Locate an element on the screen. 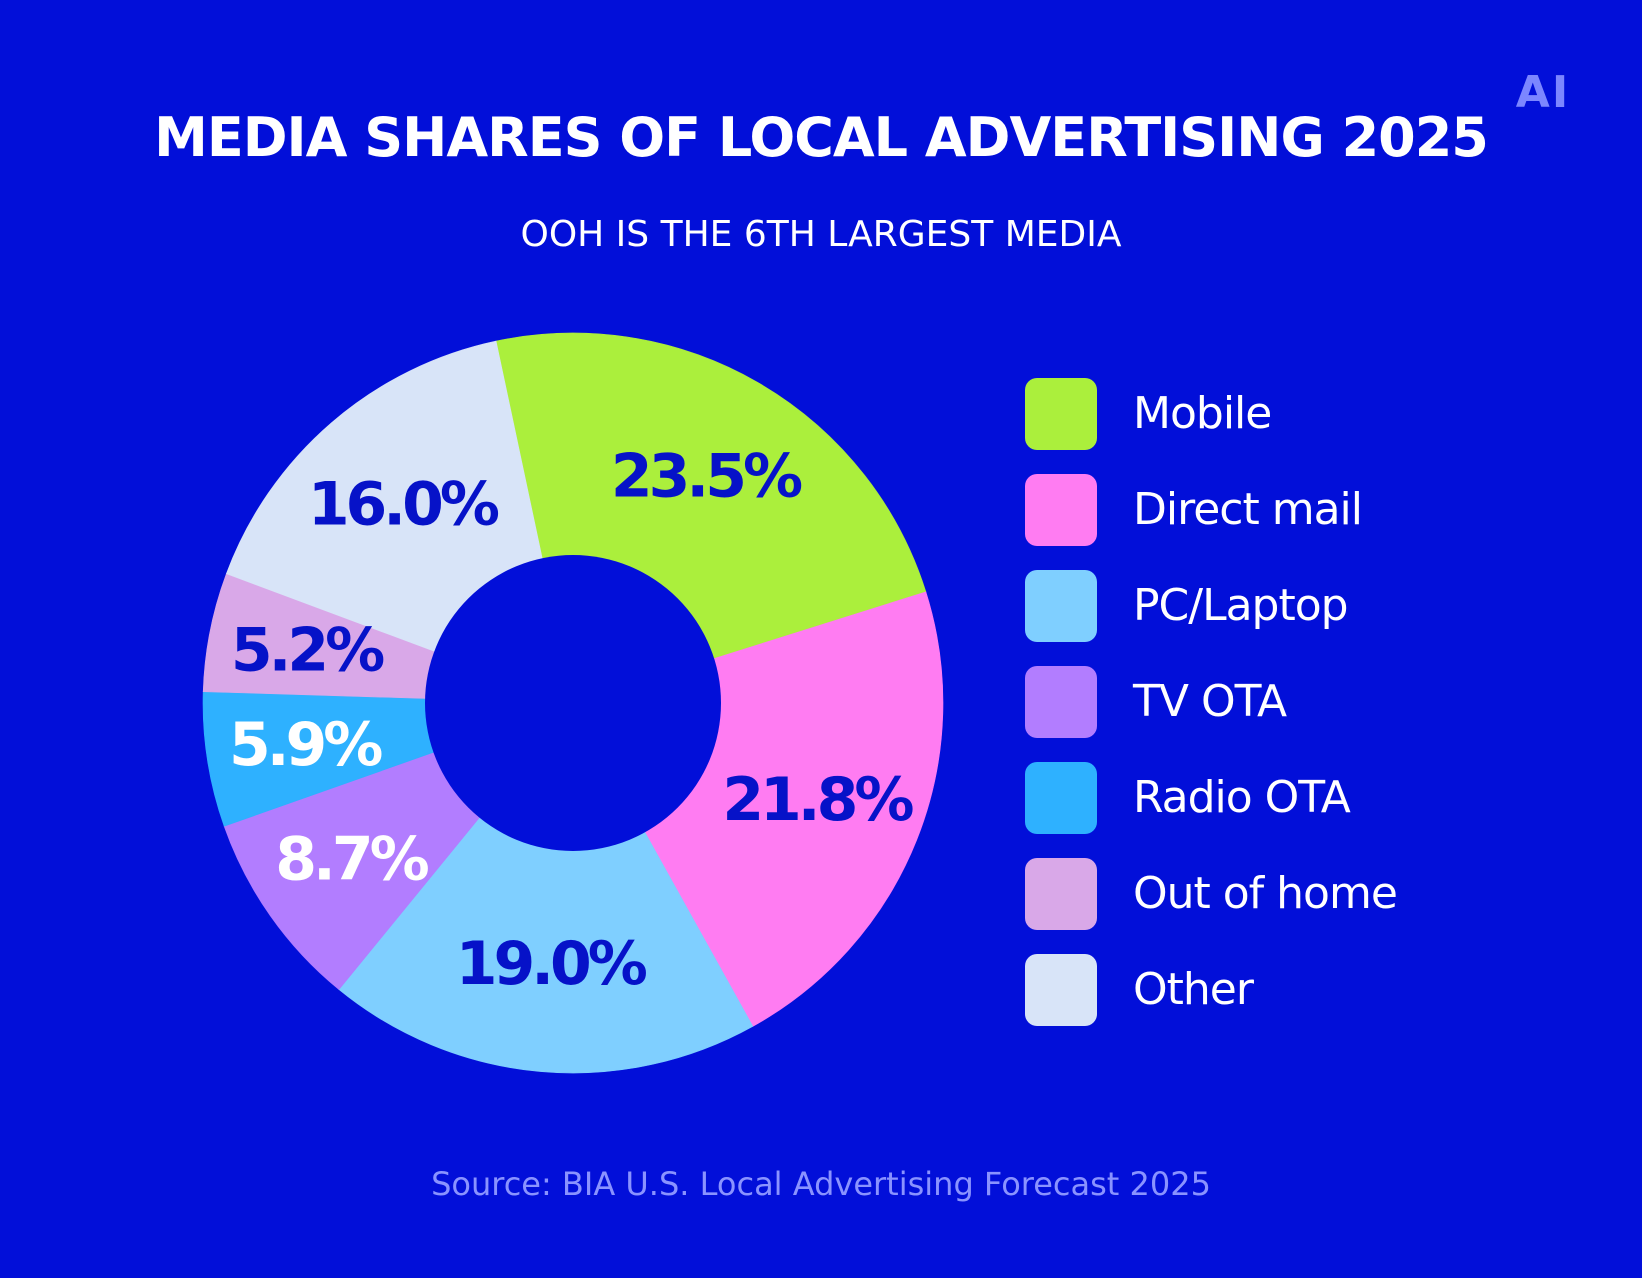  legend-label-pc-laptop: PC/Laptop is located at coordinates (1241, 605).